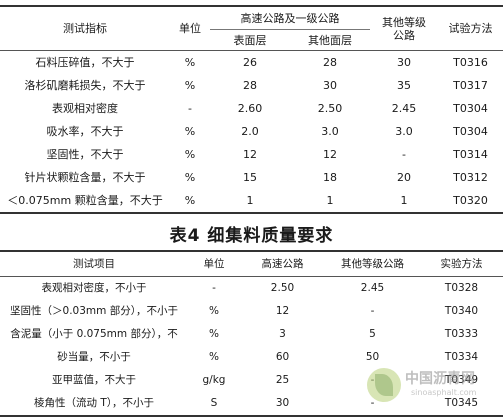 The width and height of the screenshot is (503, 417). What do you see at coordinates (330, 154) in the screenshot?
I see `cell-other-layer: 12` at bounding box center [330, 154].